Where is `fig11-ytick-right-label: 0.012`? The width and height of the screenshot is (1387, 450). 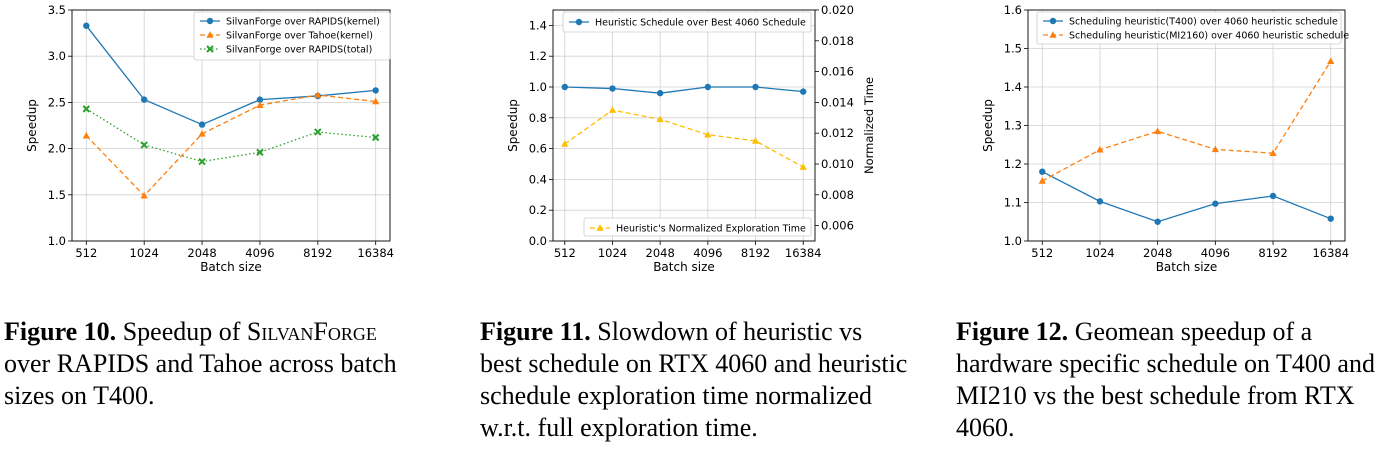 fig11-ytick-right-label: 0.012 is located at coordinates (837, 133).